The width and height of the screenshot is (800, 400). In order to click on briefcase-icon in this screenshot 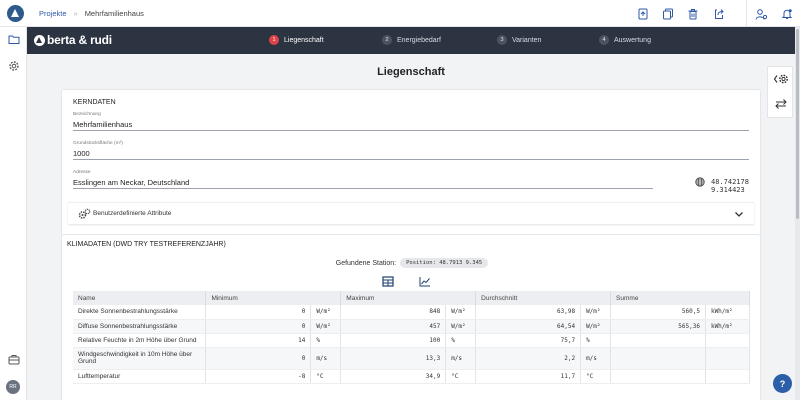, I will do `click(13, 359)`.